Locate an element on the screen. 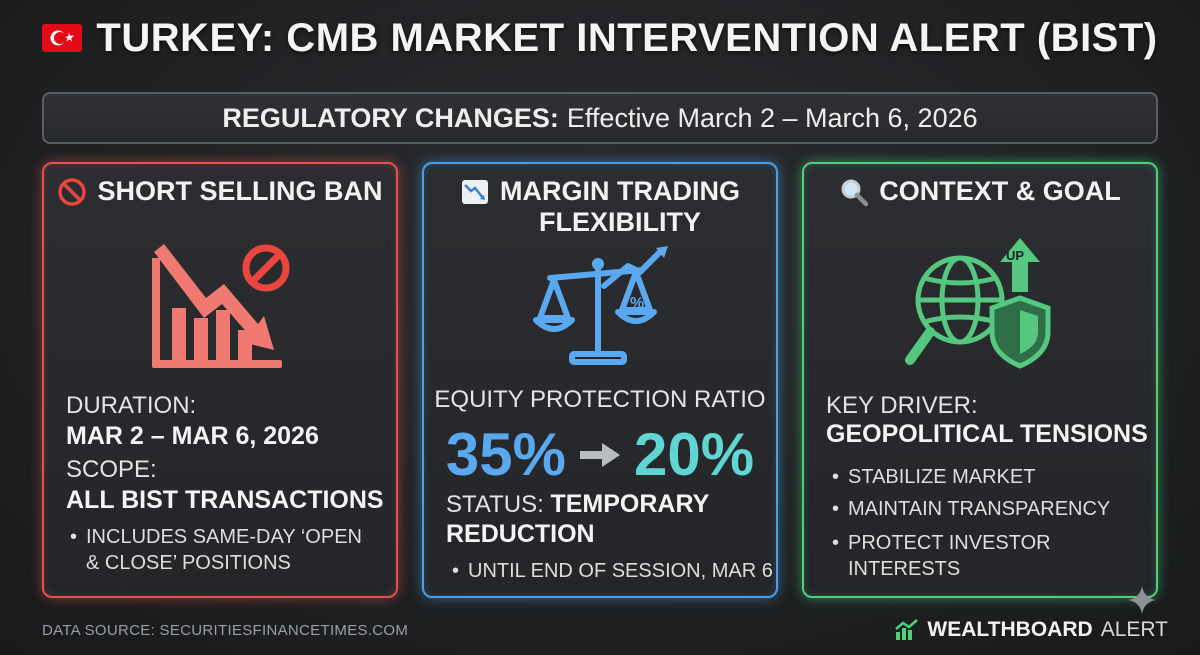 This screenshot has height=655, width=1200. banner-text: Effective March 2 – March 6, 2026 is located at coordinates (772, 117).